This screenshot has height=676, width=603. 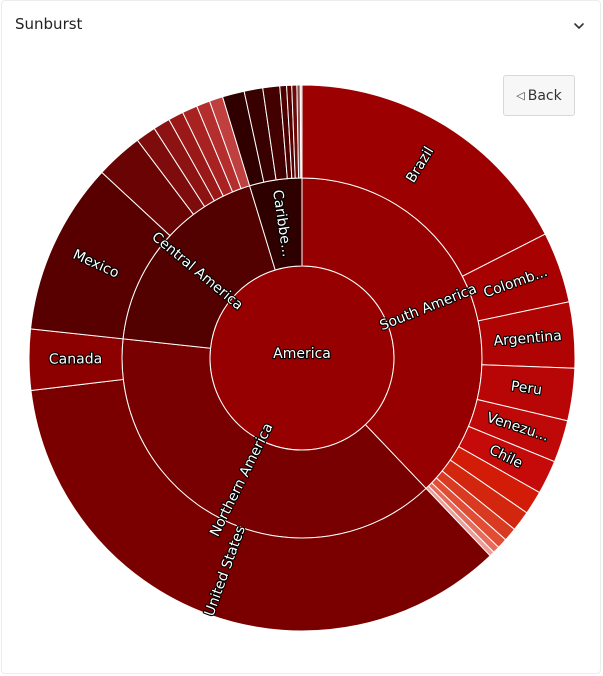 I want to click on back-button: ◁ Back, so click(x=539, y=95).